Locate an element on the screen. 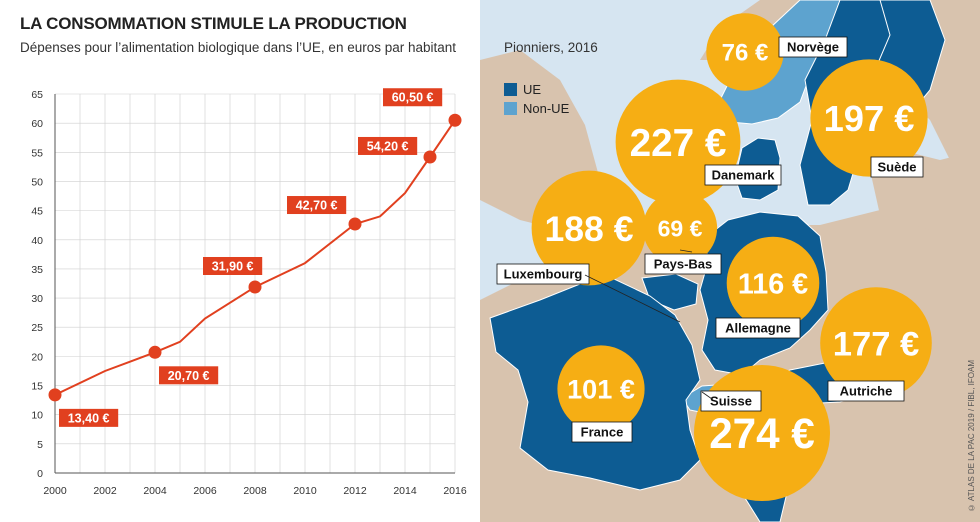 The image size is (980, 522). y-tick-label: 10 is located at coordinates (37, 416).